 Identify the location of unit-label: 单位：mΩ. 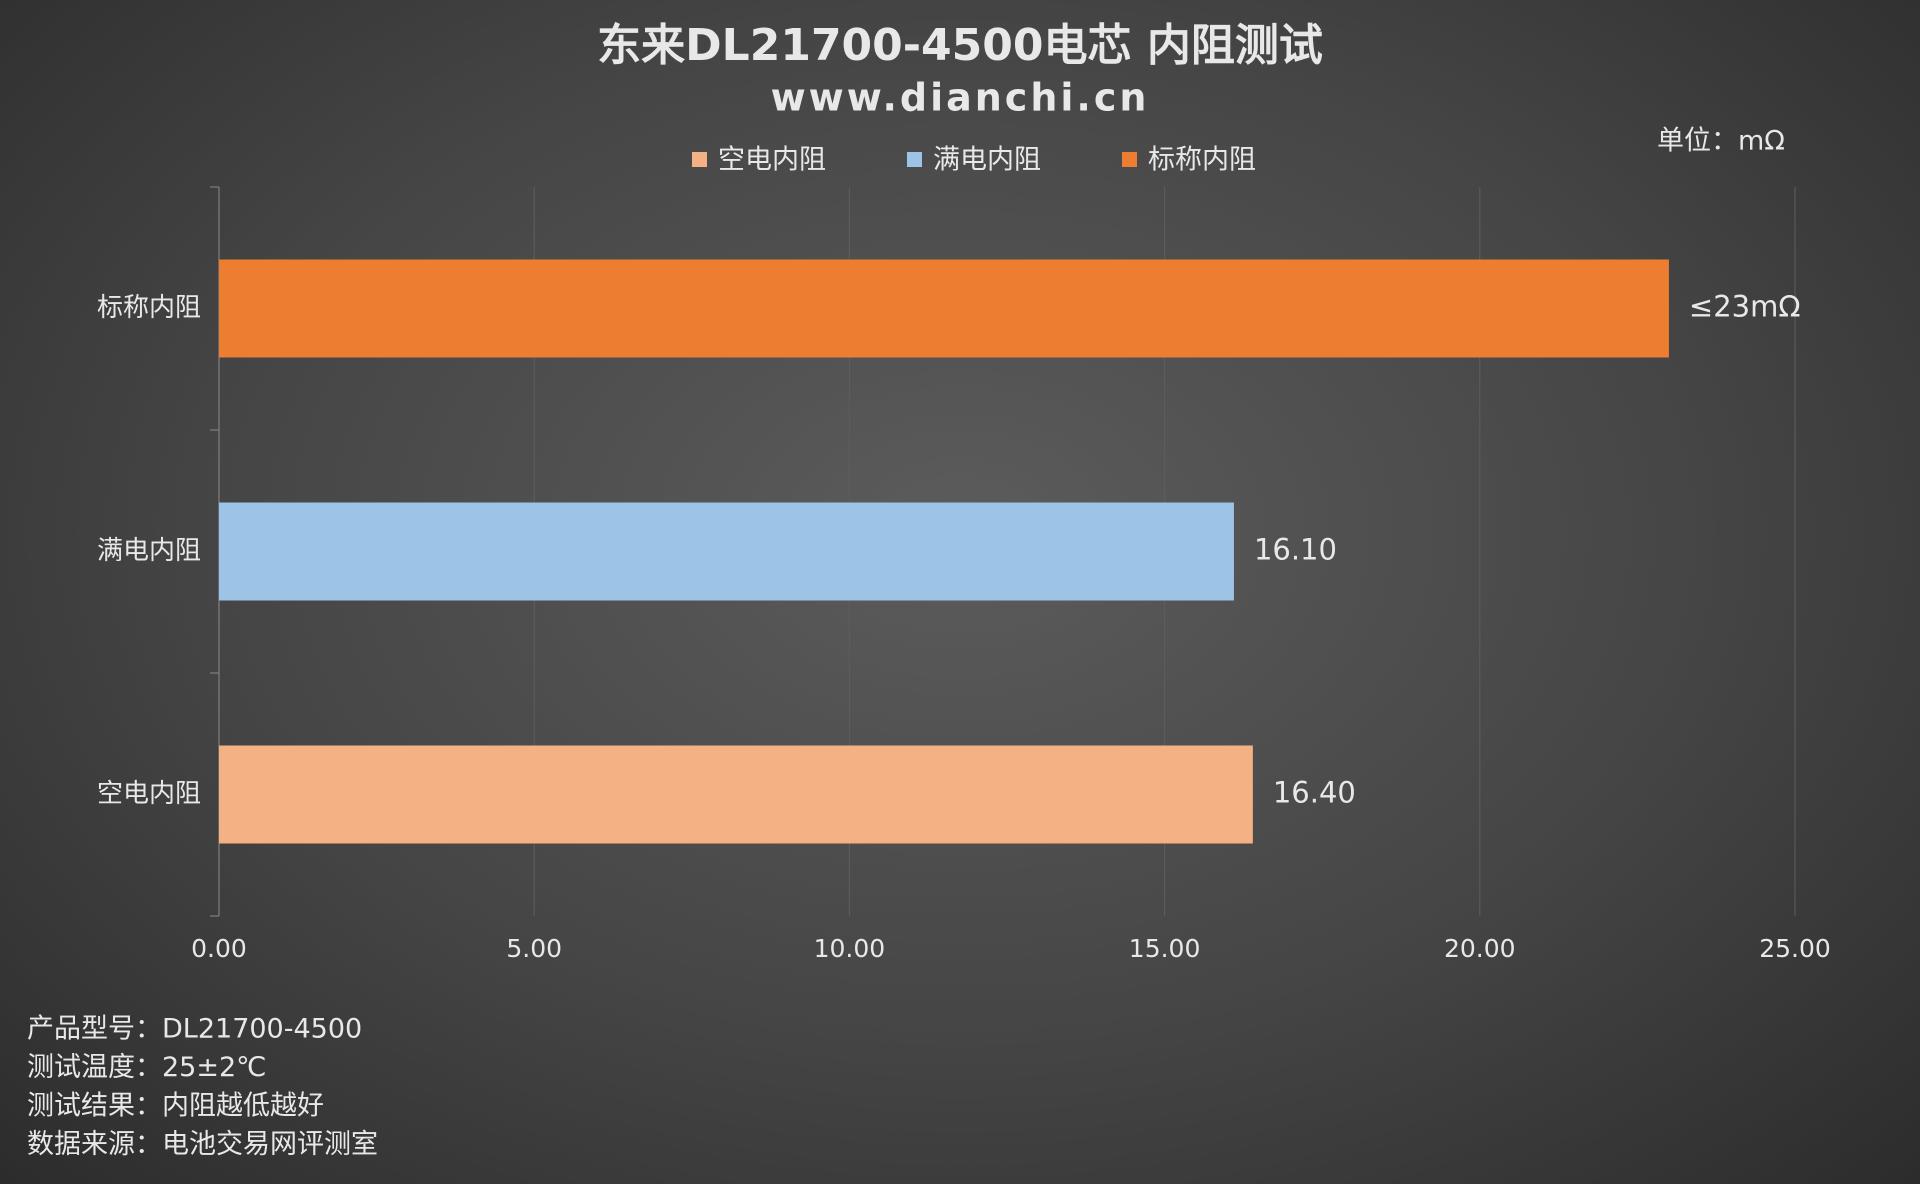
(1721, 141).